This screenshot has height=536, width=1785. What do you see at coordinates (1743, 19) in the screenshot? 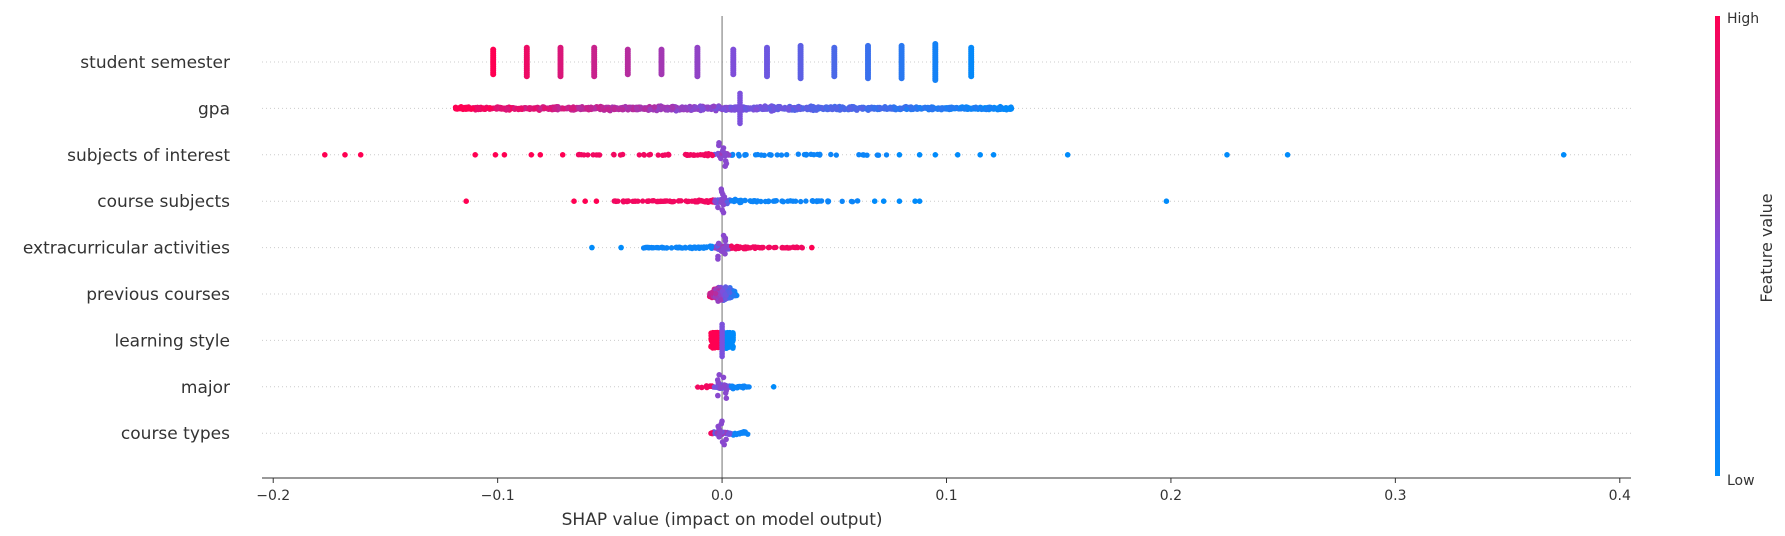
I see `colorbar-high-label: High` at bounding box center [1743, 19].